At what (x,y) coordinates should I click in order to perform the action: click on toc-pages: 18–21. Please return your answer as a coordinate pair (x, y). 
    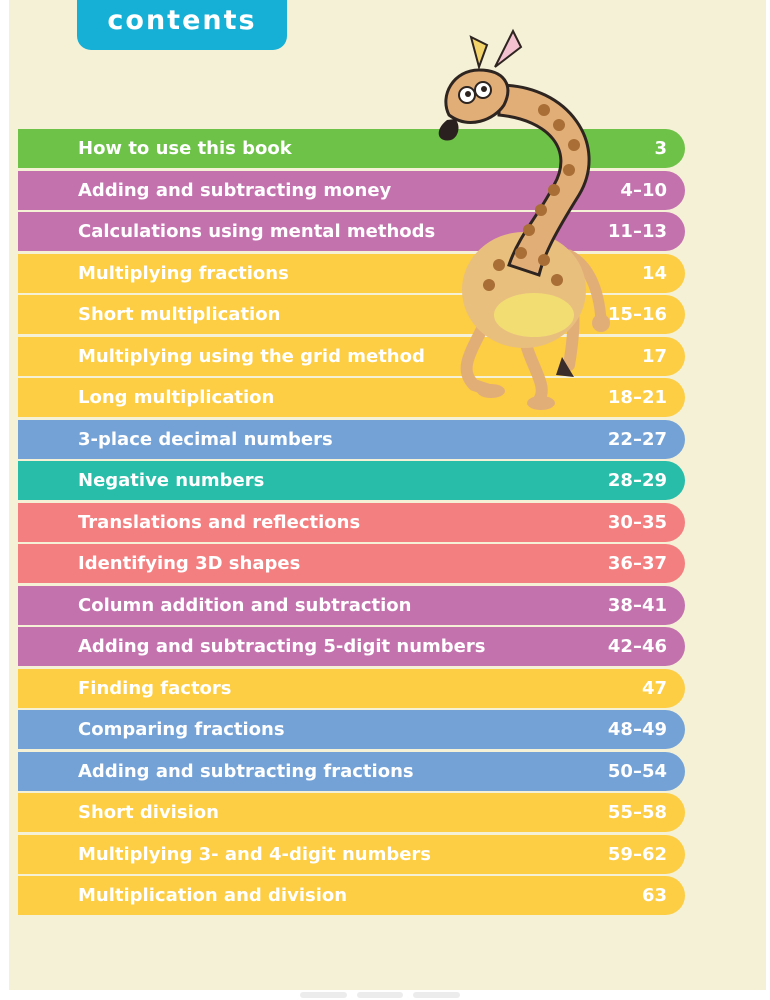
    Looking at the image, I should click on (637, 397).